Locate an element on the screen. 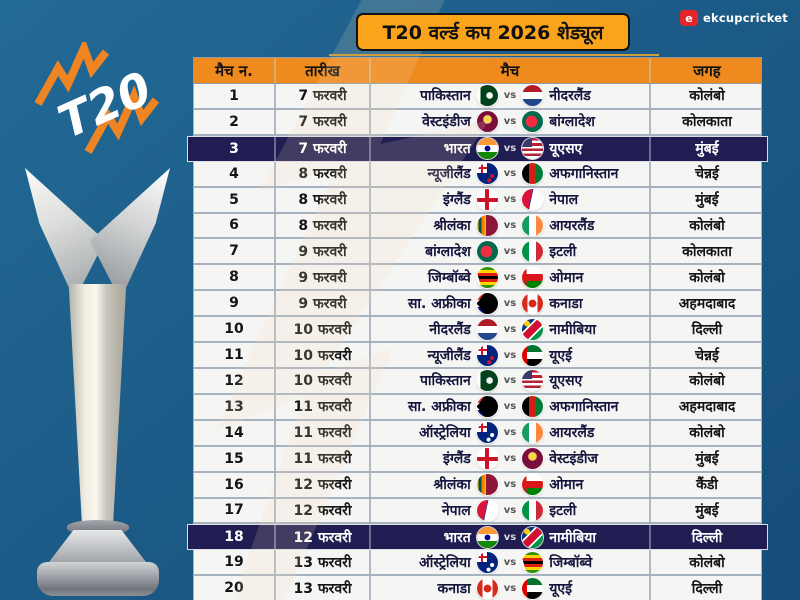 The height and width of the screenshot is (600, 800). team1-name: नेपाल is located at coordinates (456, 510).